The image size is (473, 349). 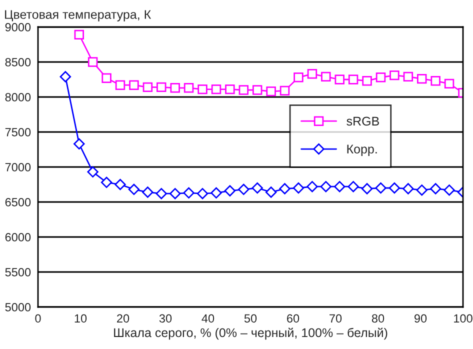 I want to click on x-tick-label: 0, so click(x=38, y=318).